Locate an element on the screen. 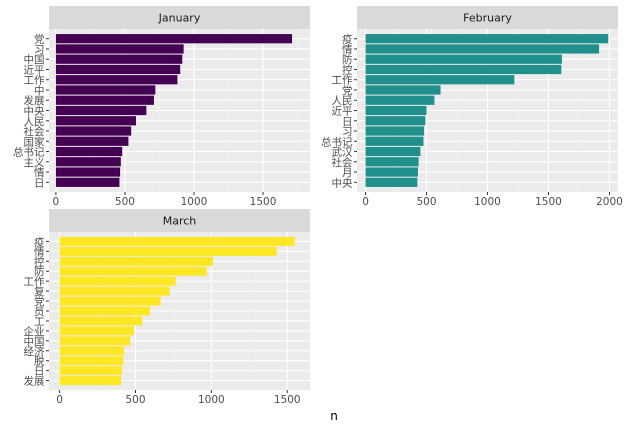 Image resolution: width=624 pixels, height=431 pixels. y-tick-label: 中 is located at coordinates (39, 90).